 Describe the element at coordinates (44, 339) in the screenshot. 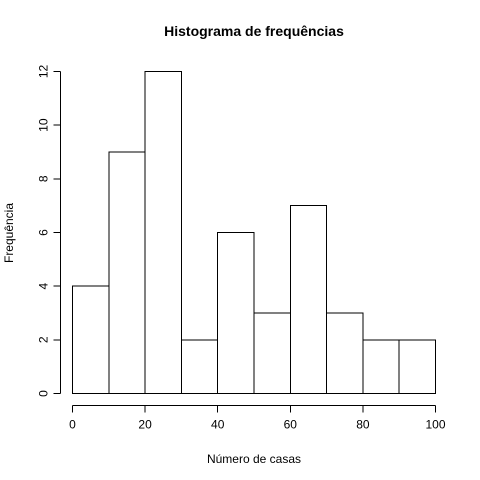

I see `y-tick-label: 2` at that location.